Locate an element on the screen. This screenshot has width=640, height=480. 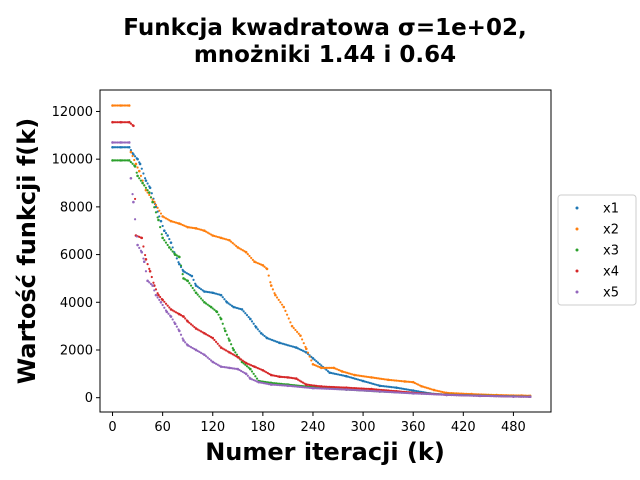
legend-label-x3: x3 is located at coordinates (611, 251).